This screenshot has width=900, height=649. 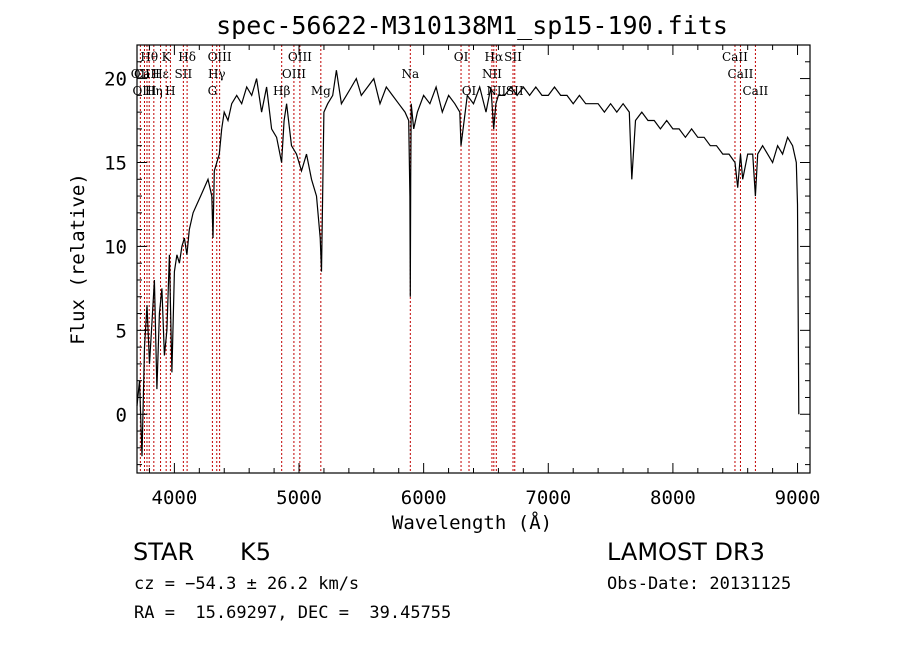 I want to click on line-marker-label: Hη, so click(x=154, y=91).